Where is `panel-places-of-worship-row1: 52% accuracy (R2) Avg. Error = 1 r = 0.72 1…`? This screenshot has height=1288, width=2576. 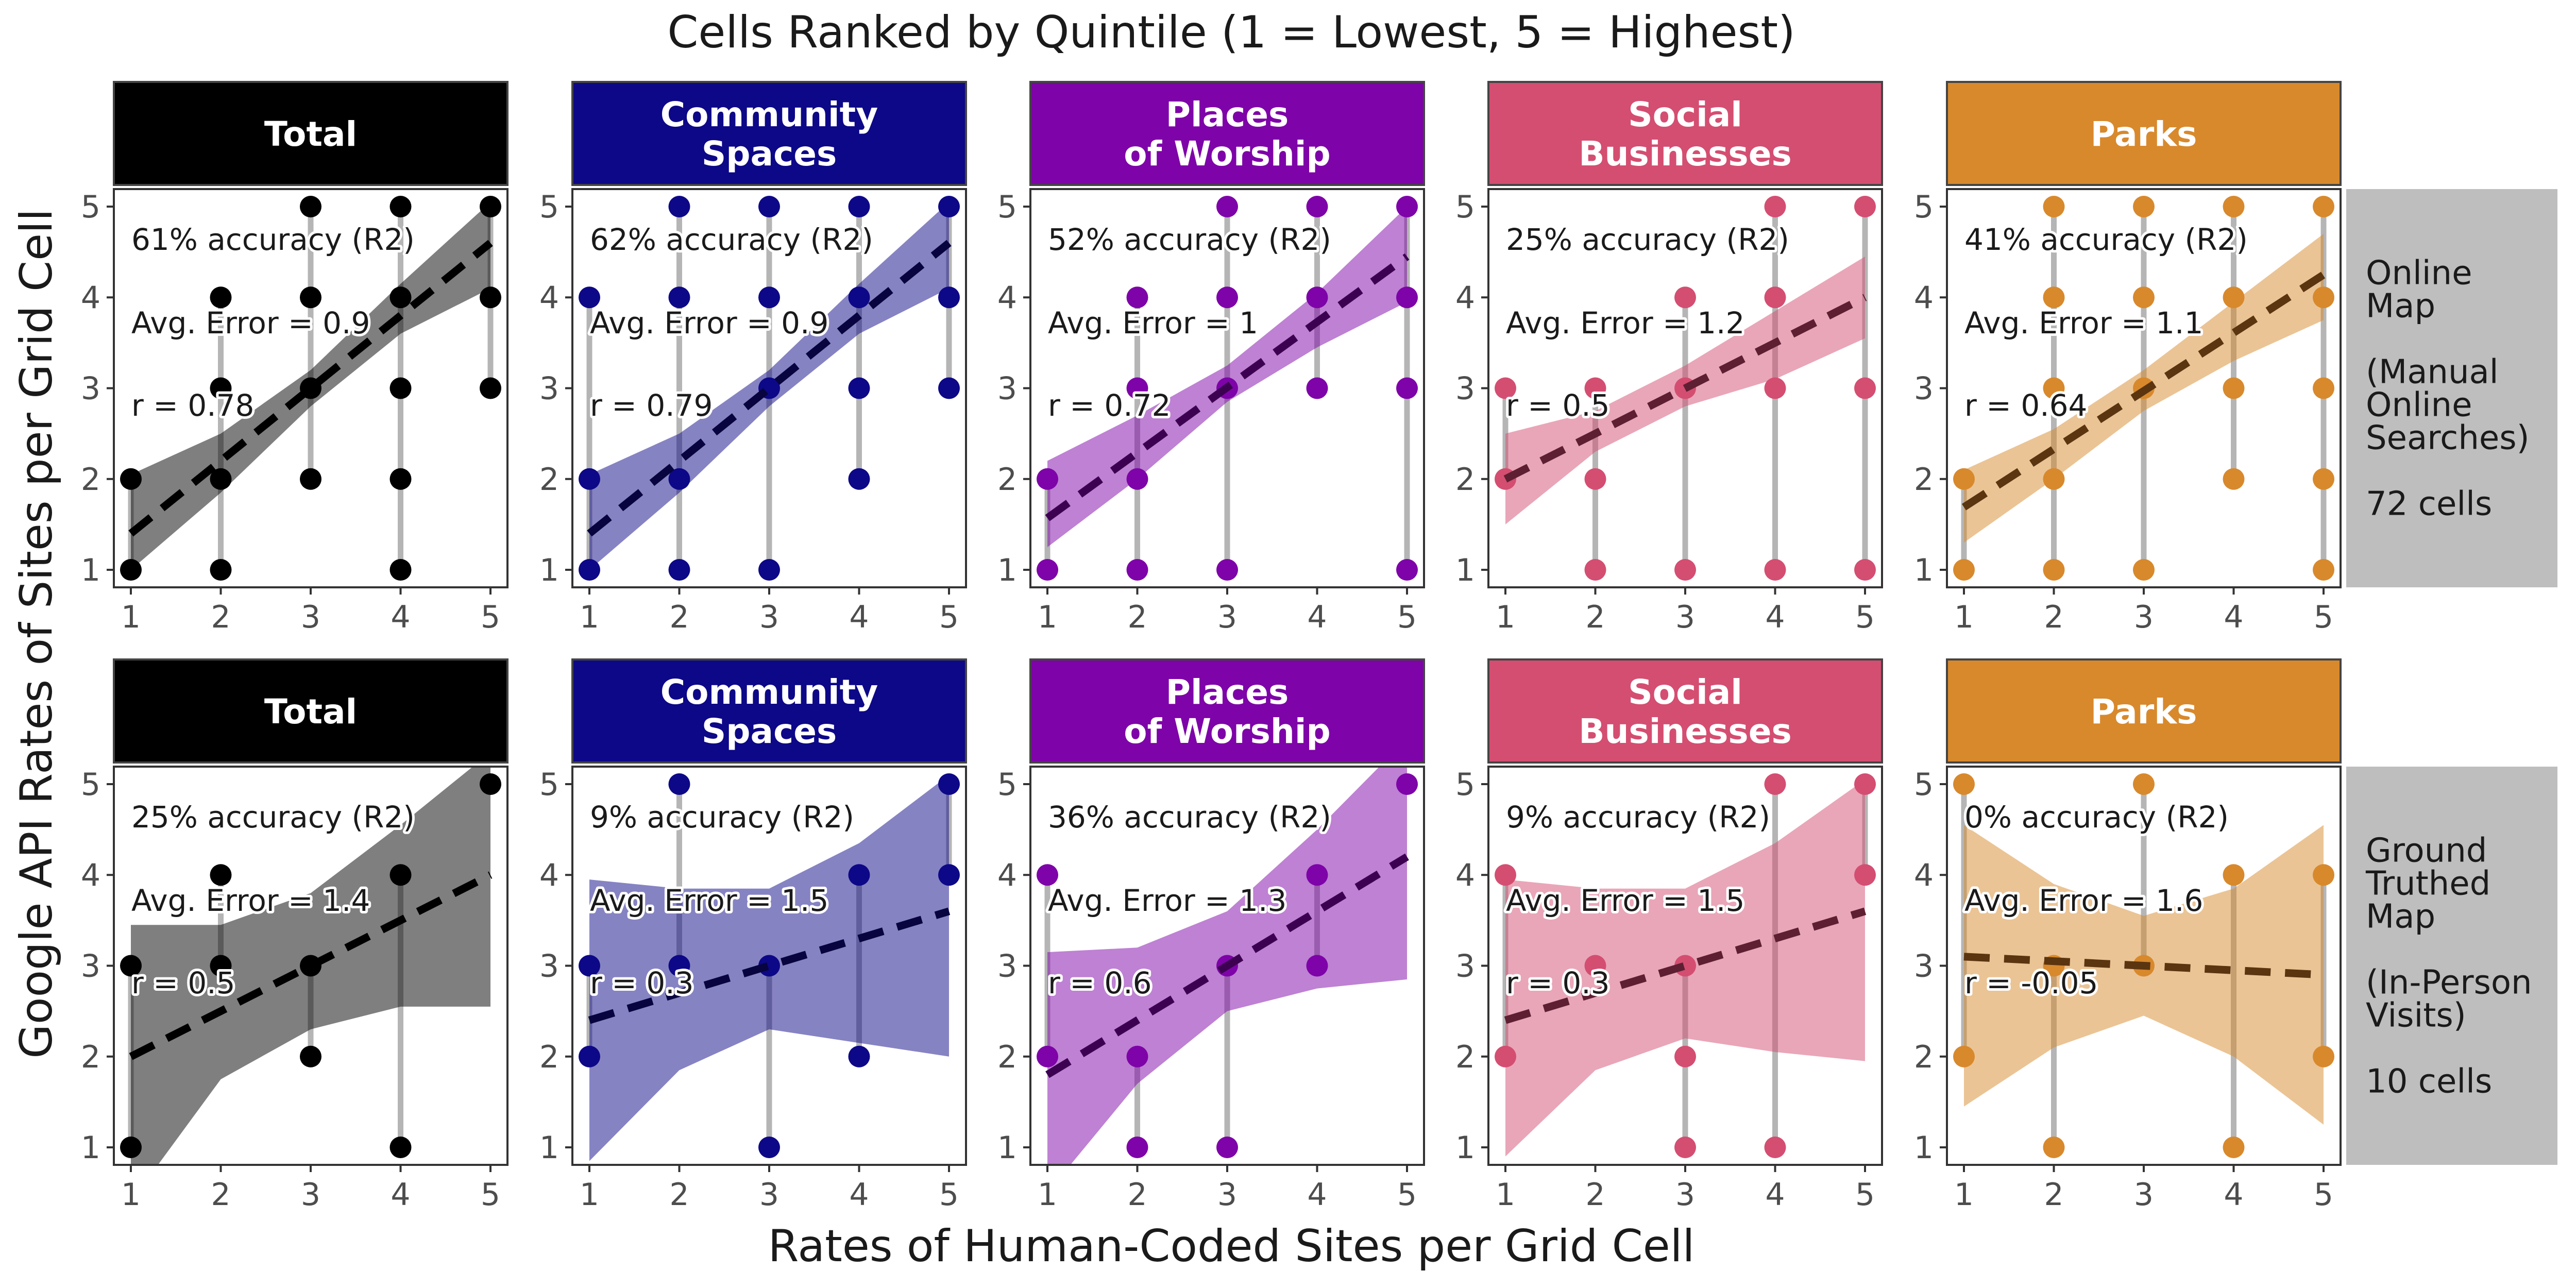 panel-places-of-worship-row1: 52% accuracy (R2) Avg. Error = 1 r = 0.72 1… is located at coordinates (1211, 411).